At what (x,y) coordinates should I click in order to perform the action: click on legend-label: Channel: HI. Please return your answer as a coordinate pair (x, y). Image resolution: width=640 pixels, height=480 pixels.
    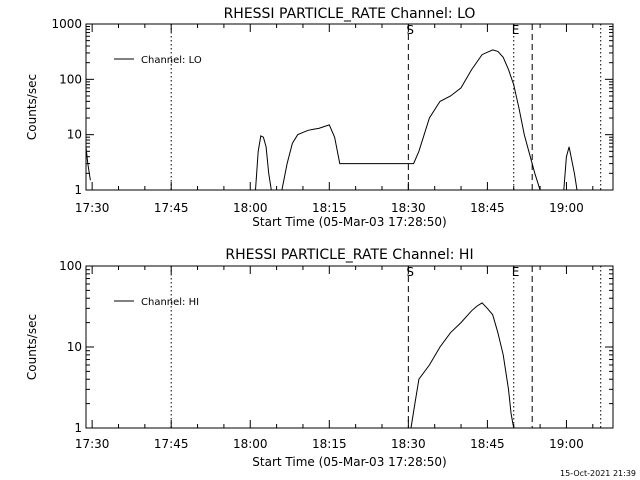
    Looking at the image, I should click on (170, 302).